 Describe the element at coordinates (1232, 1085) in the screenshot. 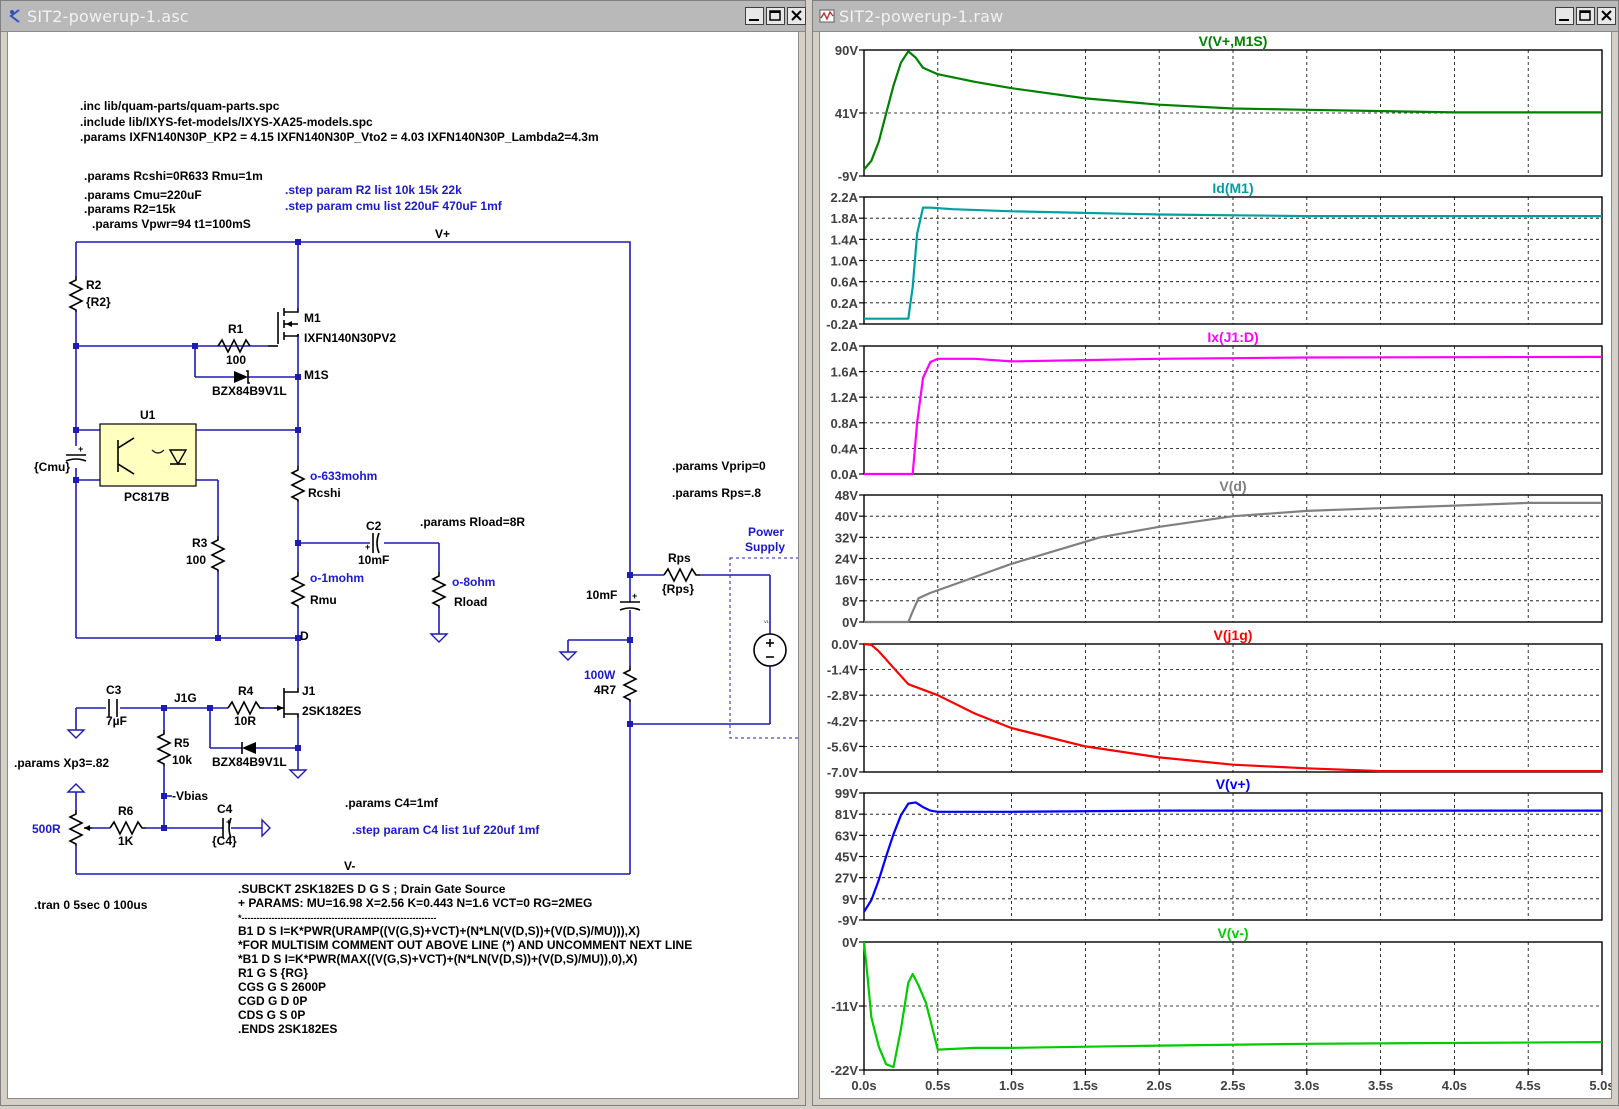

I see `x-tick-label: 2.5s` at that location.